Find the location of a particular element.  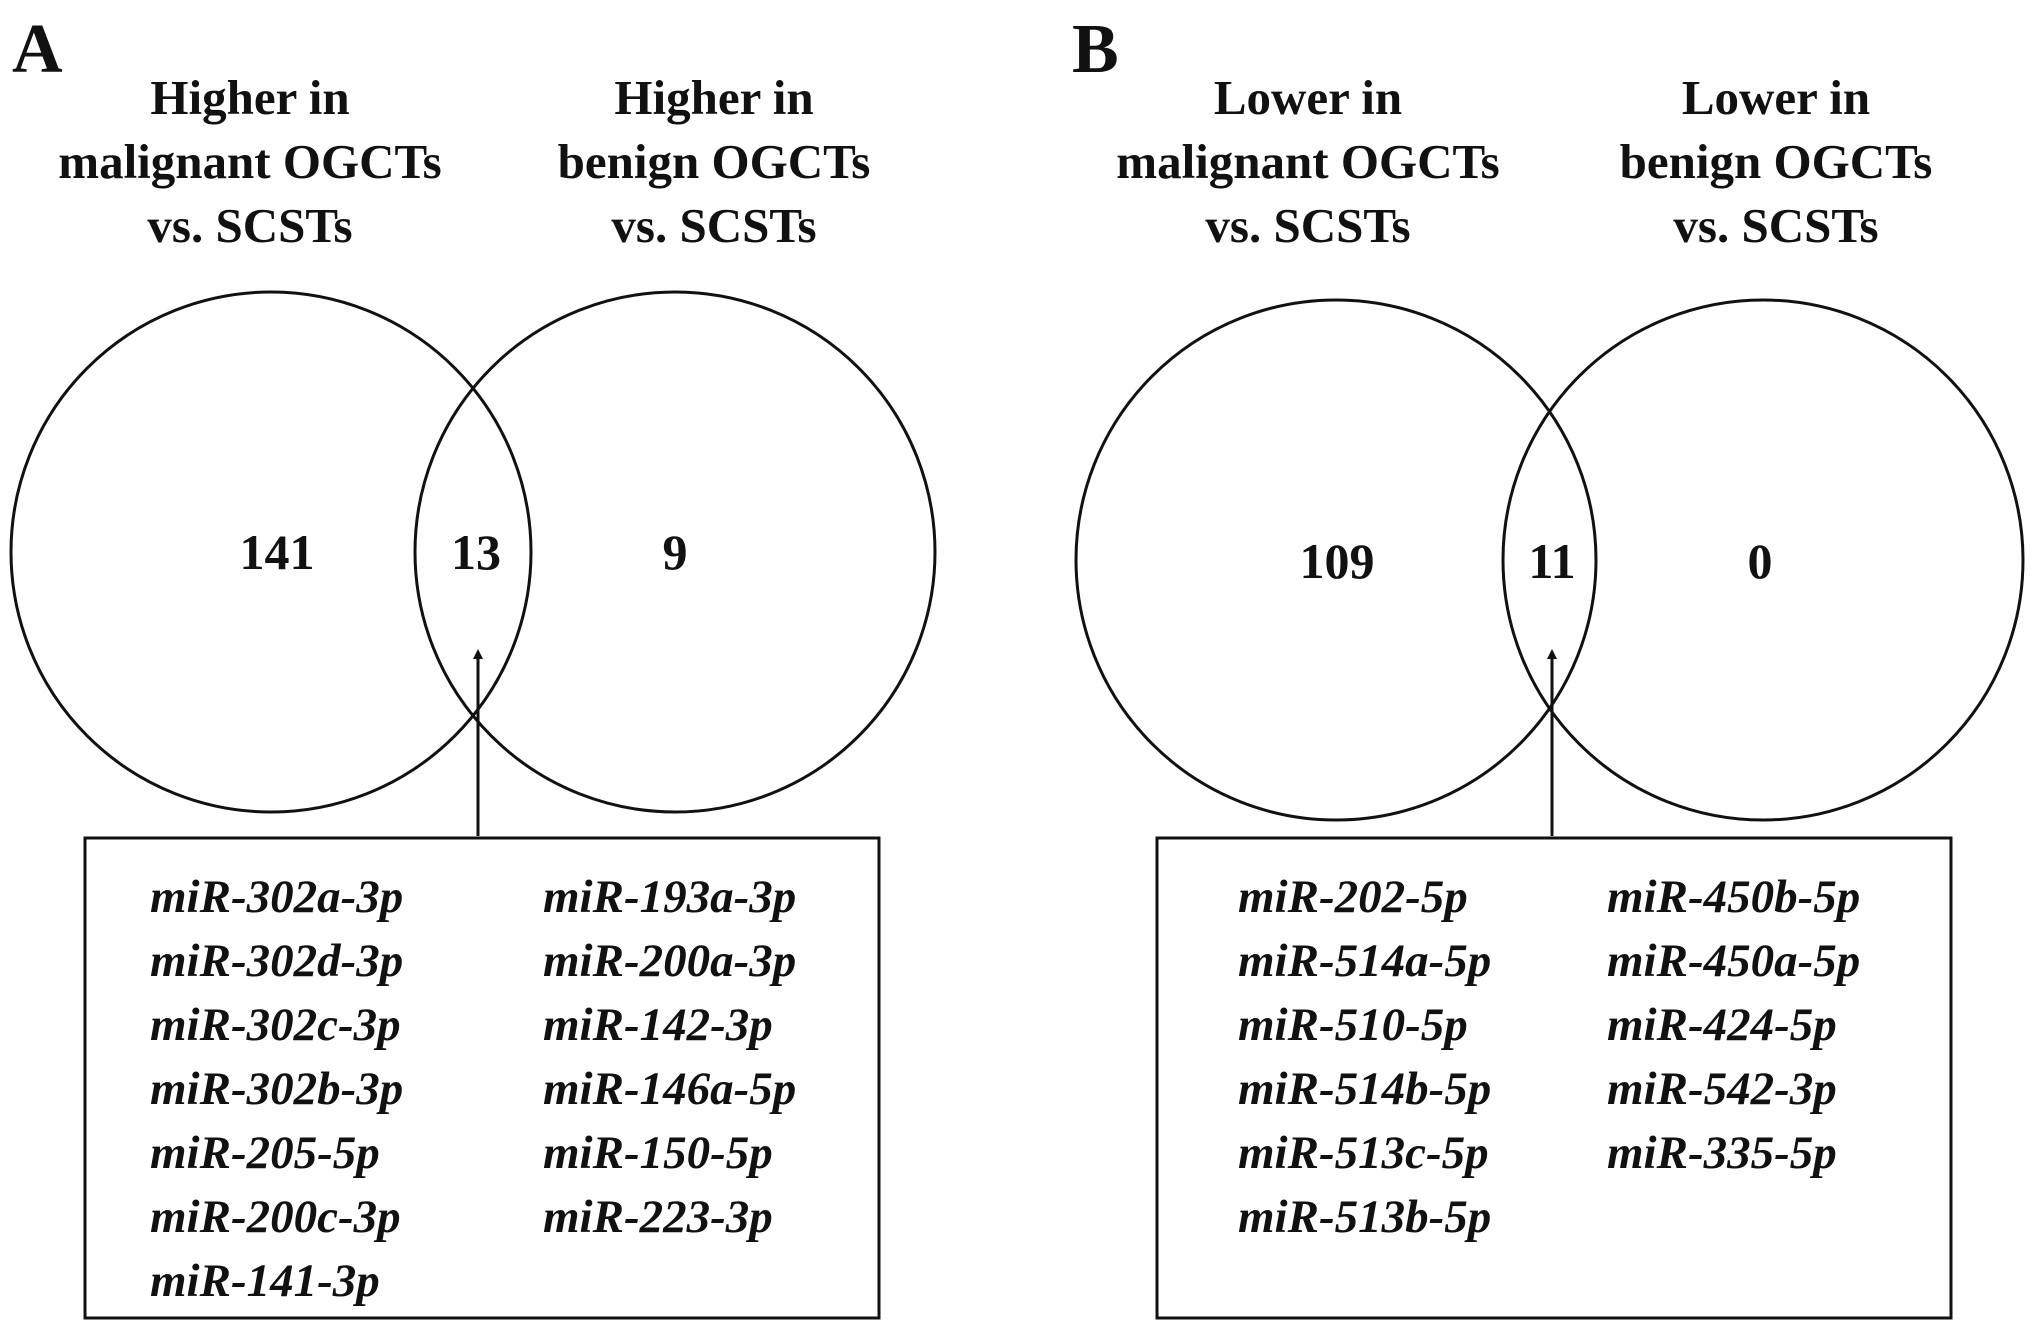

mirna-label: miR-424-5p is located at coordinates (1722, 1025).